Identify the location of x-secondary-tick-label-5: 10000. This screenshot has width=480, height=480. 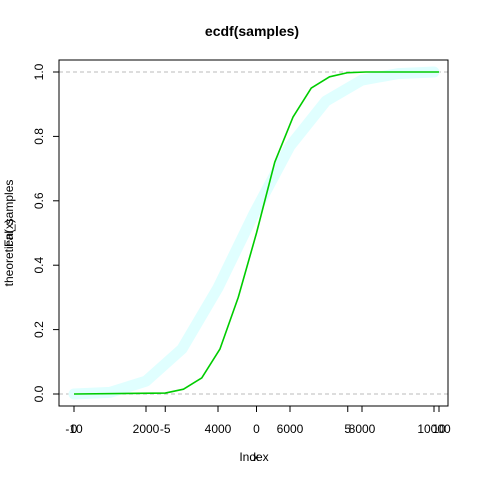
(434, 429).